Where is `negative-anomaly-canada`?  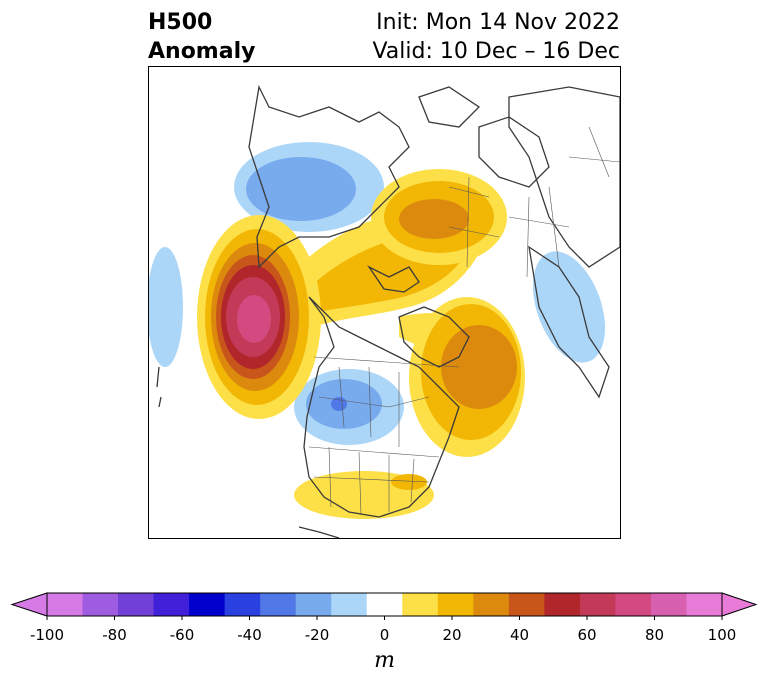
negative-anomaly-canada is located at coordinates (349, 407).